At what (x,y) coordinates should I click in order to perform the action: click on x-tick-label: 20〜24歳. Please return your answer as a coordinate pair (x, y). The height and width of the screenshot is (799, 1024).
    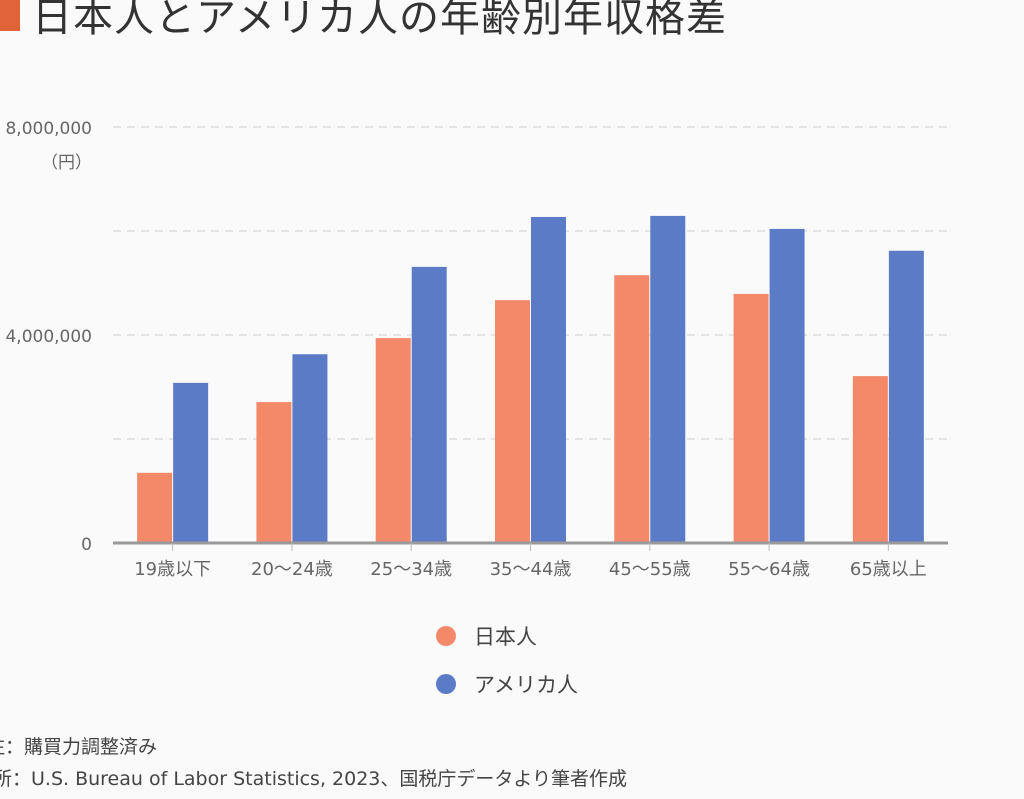
    Looking at the image, I should click on (292, 569).